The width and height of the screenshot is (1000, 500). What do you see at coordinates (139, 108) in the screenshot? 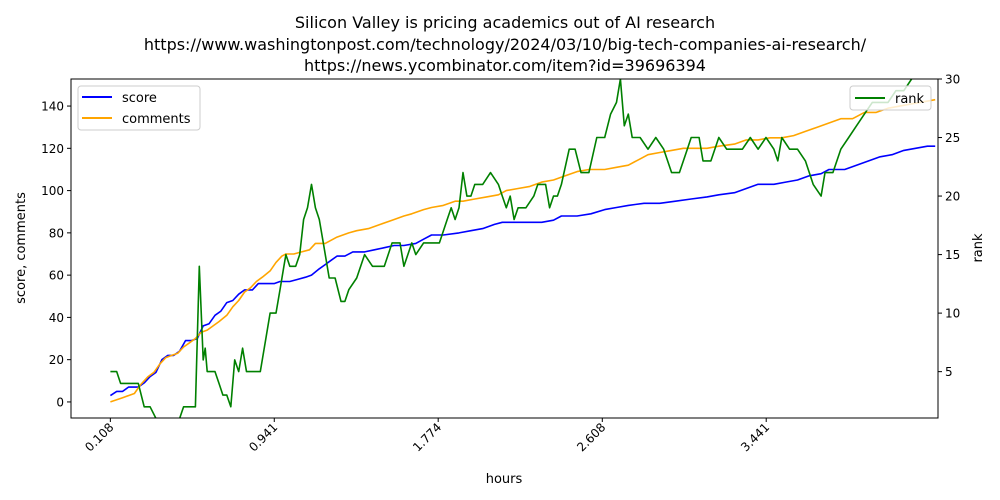
I see `legend-left: score comments` at bounding box center [139, 108].